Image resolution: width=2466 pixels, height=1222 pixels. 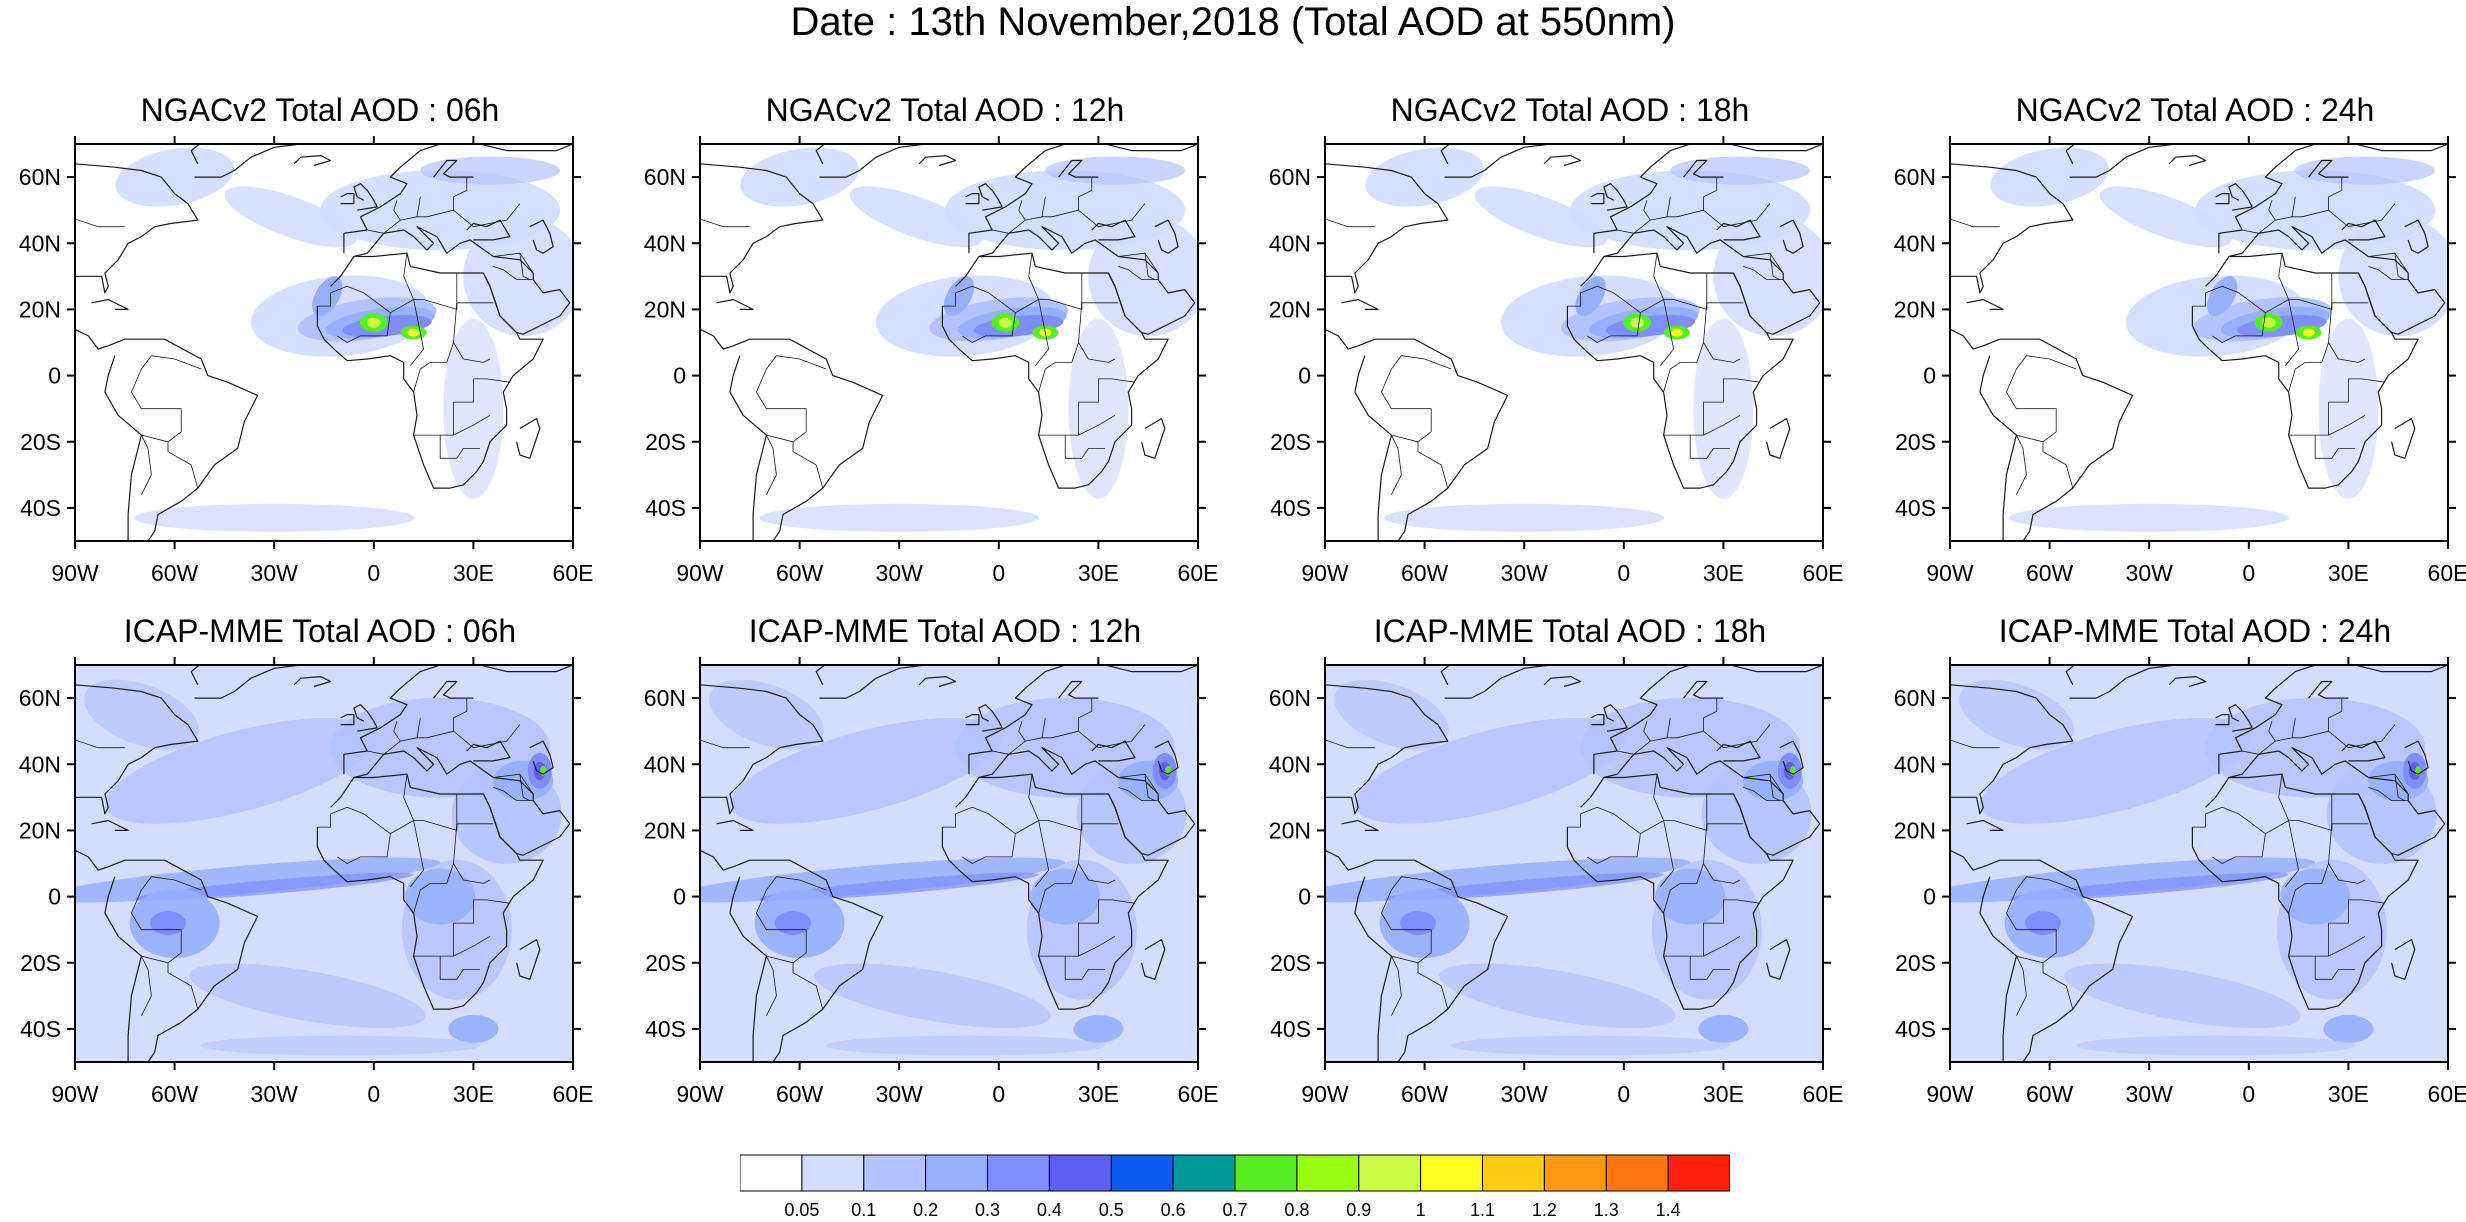 I want to click on panel-title: NGACv2 Total AOD : 18h, so click(x=1570, y=110).